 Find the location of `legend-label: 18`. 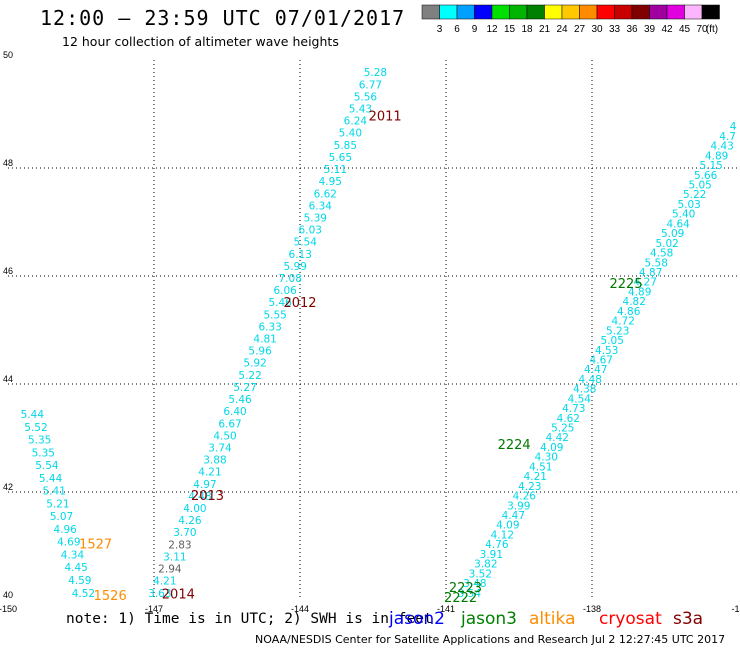

legend-label: 18 is located at coordinates (527, 29).